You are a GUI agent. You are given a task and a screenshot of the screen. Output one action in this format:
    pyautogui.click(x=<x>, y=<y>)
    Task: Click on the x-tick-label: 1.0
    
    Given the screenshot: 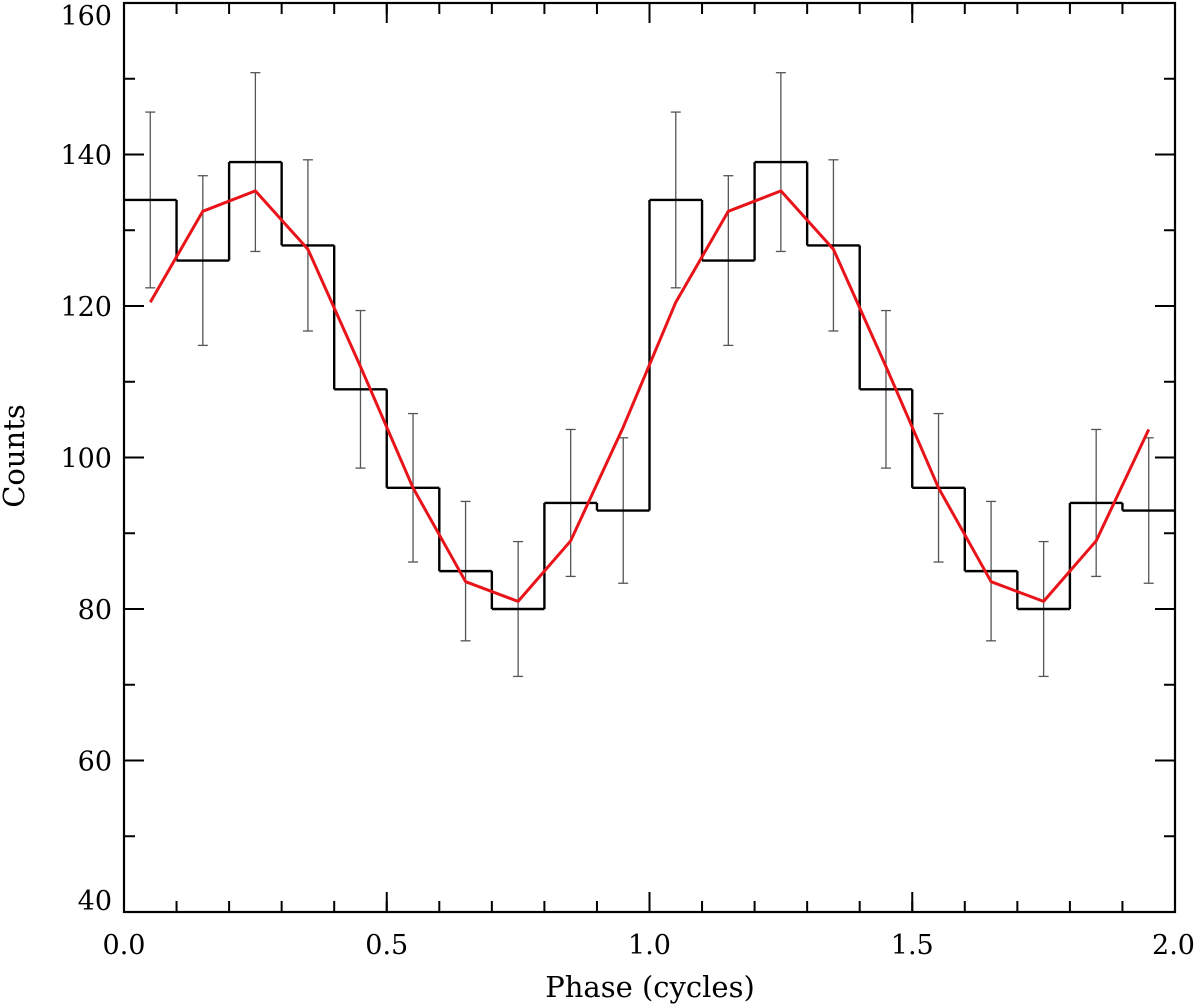 What is the action you would take?
    pyautogui.click(x=649, y=945)
    